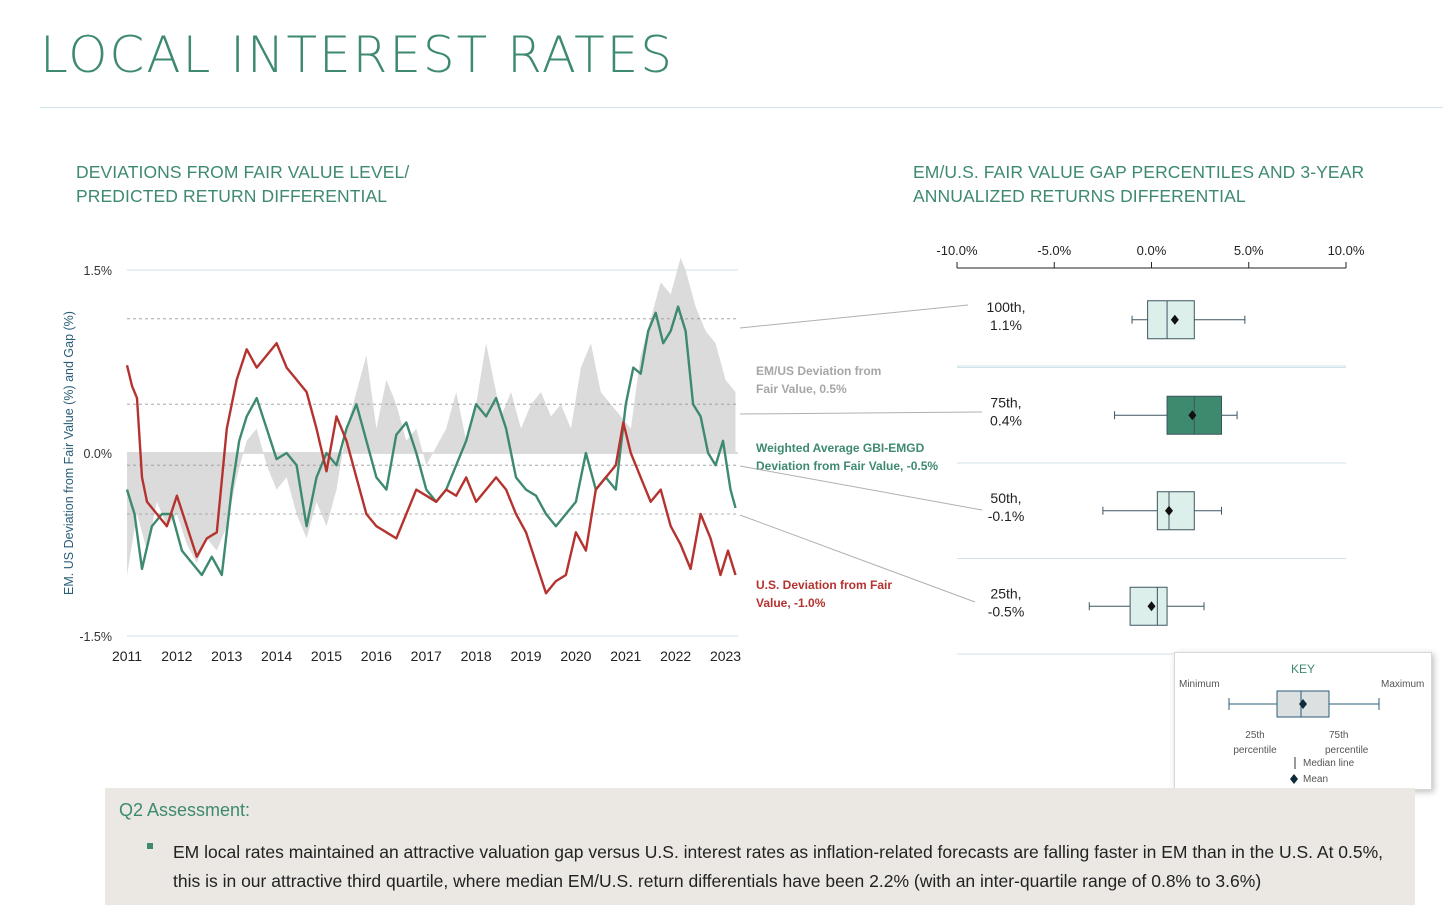 This screenshot has height=905, width=1443. What do you see at coordinates (625, 656) in the screenshot?
I see `x-tick-label: 2021` at bounding box center [625, 656].